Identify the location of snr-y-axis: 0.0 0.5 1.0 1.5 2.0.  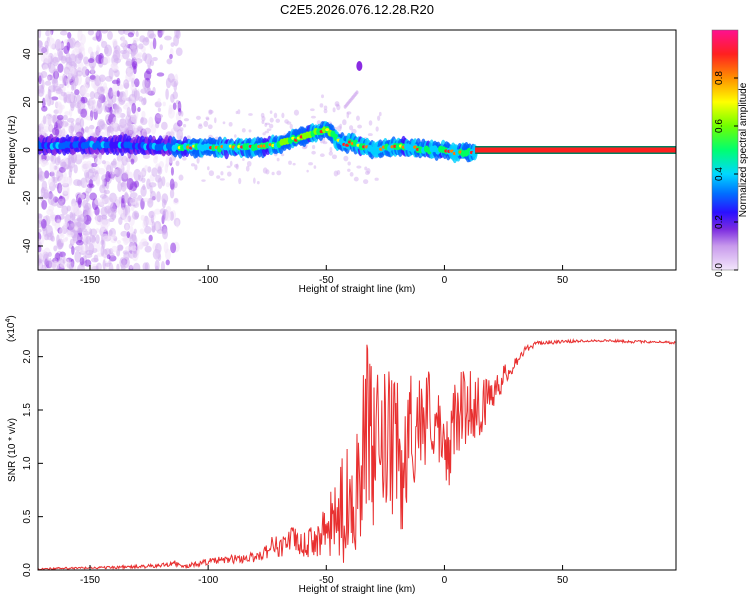
(32, 463).